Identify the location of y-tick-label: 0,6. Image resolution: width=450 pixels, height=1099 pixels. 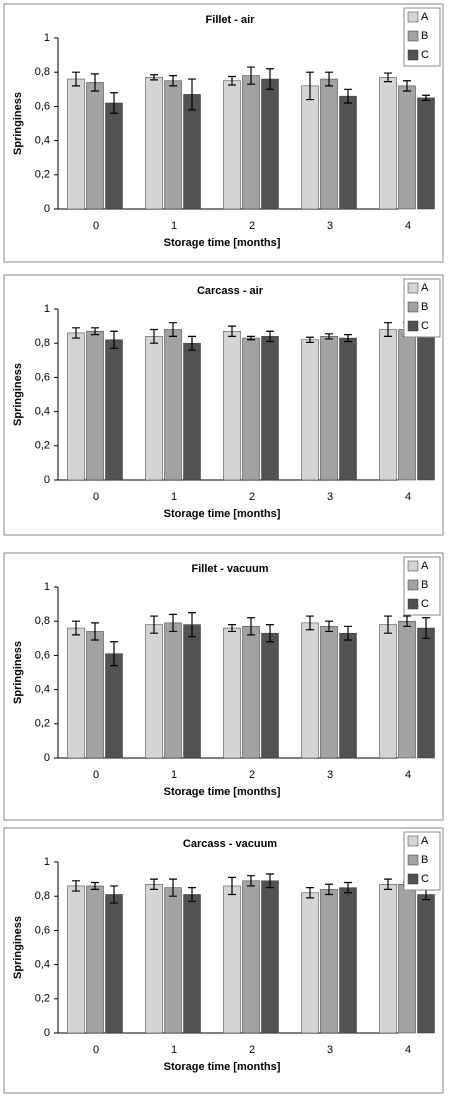
(42, 930).